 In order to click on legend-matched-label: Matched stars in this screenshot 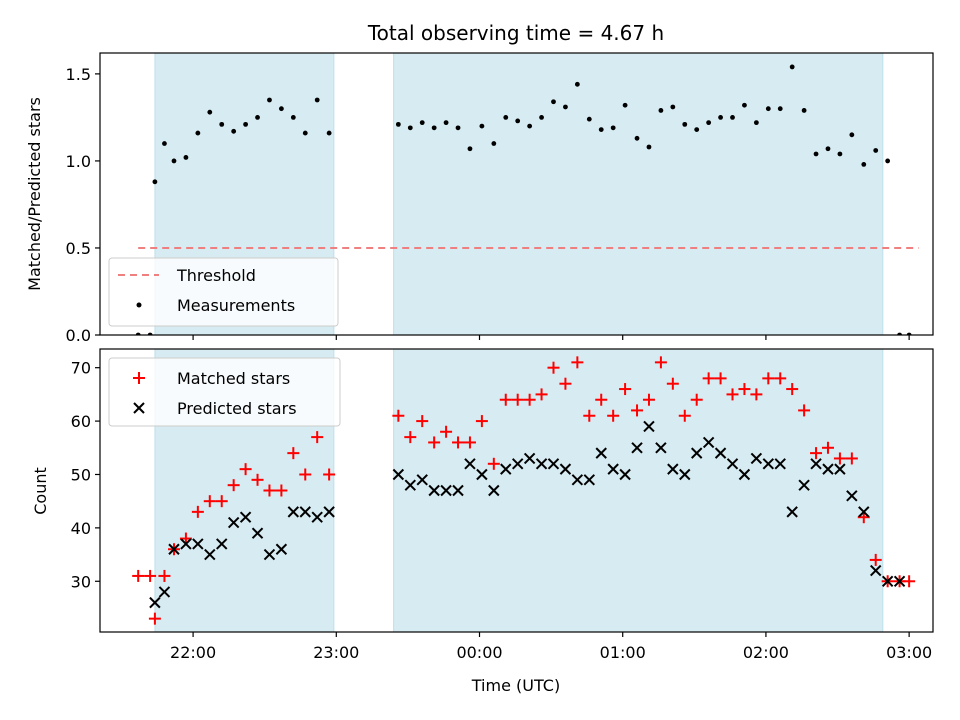, I will do `click(233, 378)`.